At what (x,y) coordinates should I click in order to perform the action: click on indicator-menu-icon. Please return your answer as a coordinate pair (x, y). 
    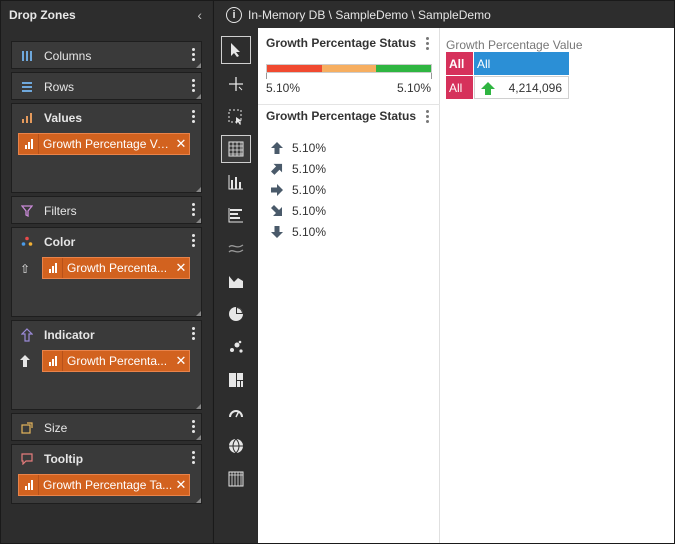
    Looking at the image, I should click on (194, 335).